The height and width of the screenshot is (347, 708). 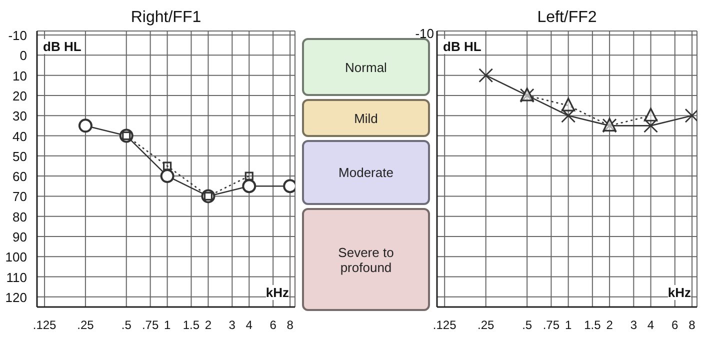 I want to click on y-tick-label: 70, so click(x=19, y=196).